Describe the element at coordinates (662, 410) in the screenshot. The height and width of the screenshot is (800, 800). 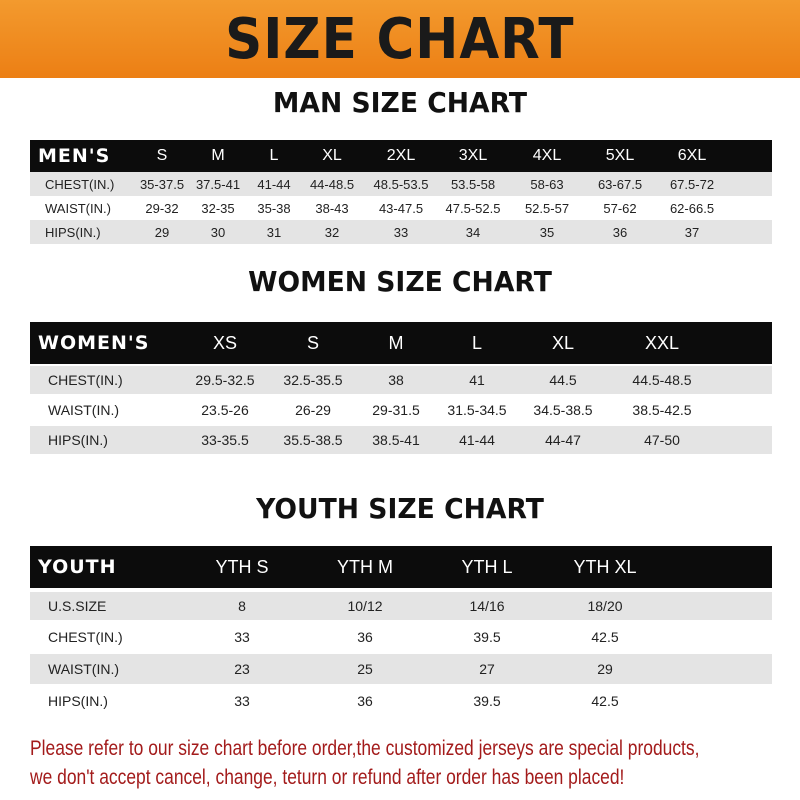
I see `table-cell: 38.5-42.5` at that location.